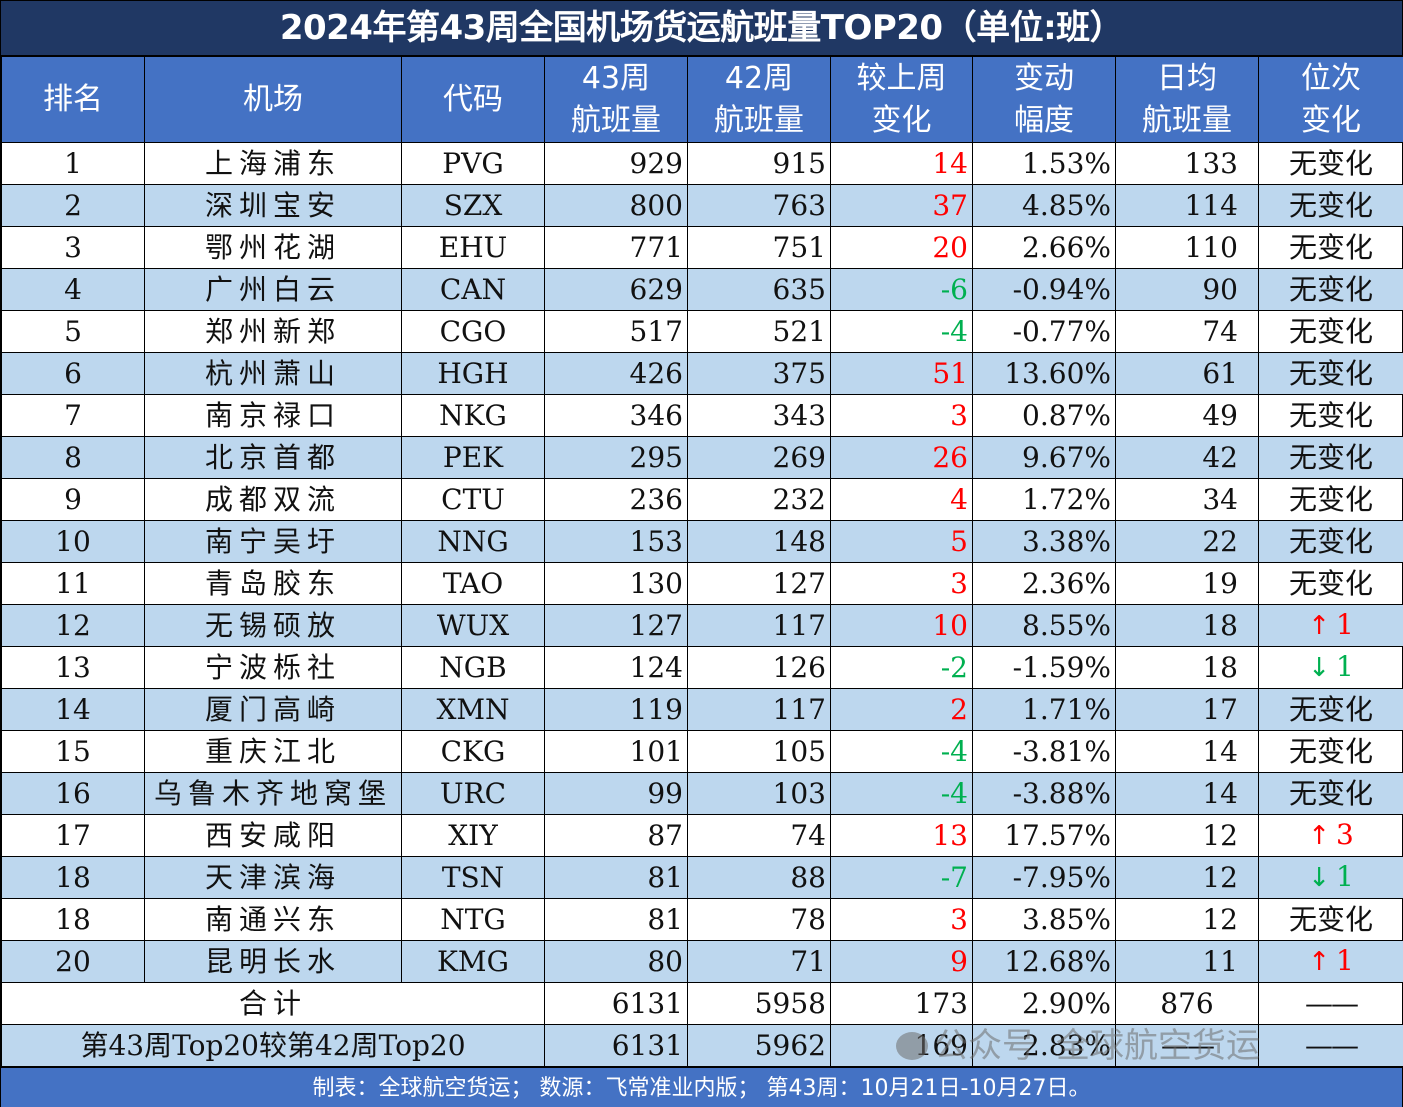 The height and width of the screenshot is (1107, 1403). I want to click on pct-cell: 0.87%, so click(1044, 415).